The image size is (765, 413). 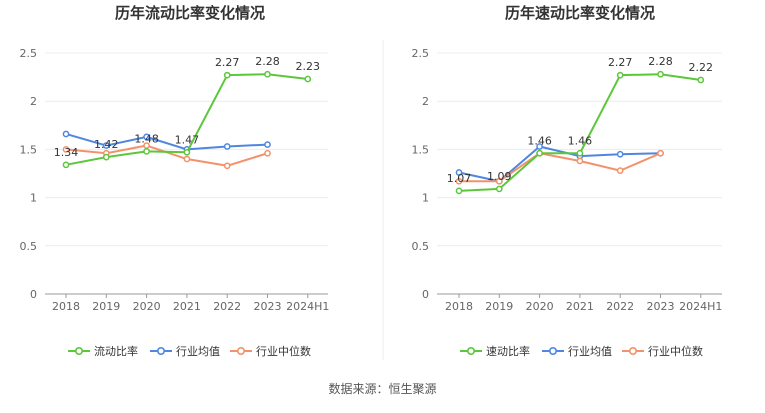 I want to click on legend-label: 流动比率, so click(x=116, y=351).